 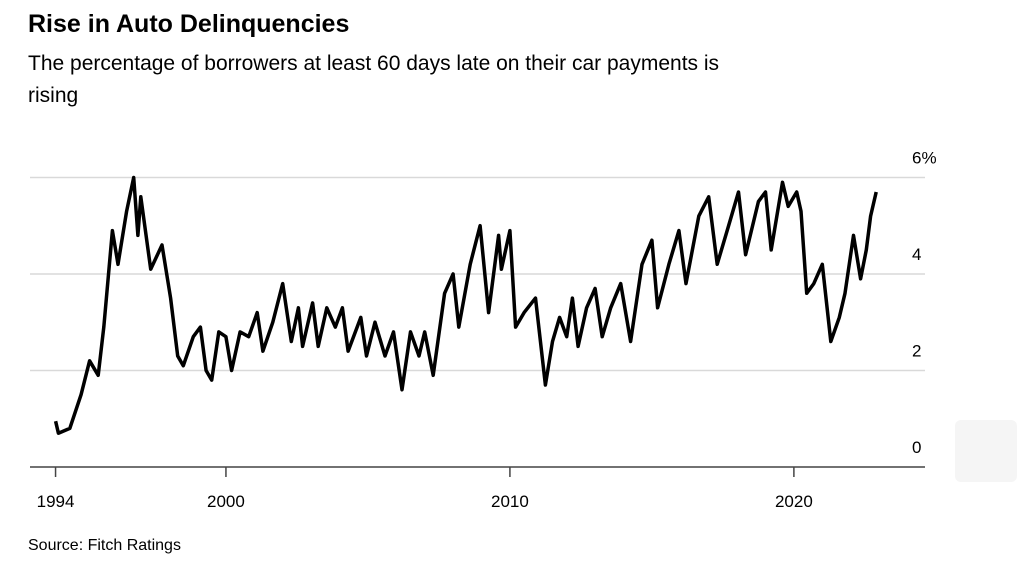 What do you see at coordinates (188, 24) in the screenshot?
I see `chart-title: Rise in Auto Delinquencies` at bounding box center [188, 24].